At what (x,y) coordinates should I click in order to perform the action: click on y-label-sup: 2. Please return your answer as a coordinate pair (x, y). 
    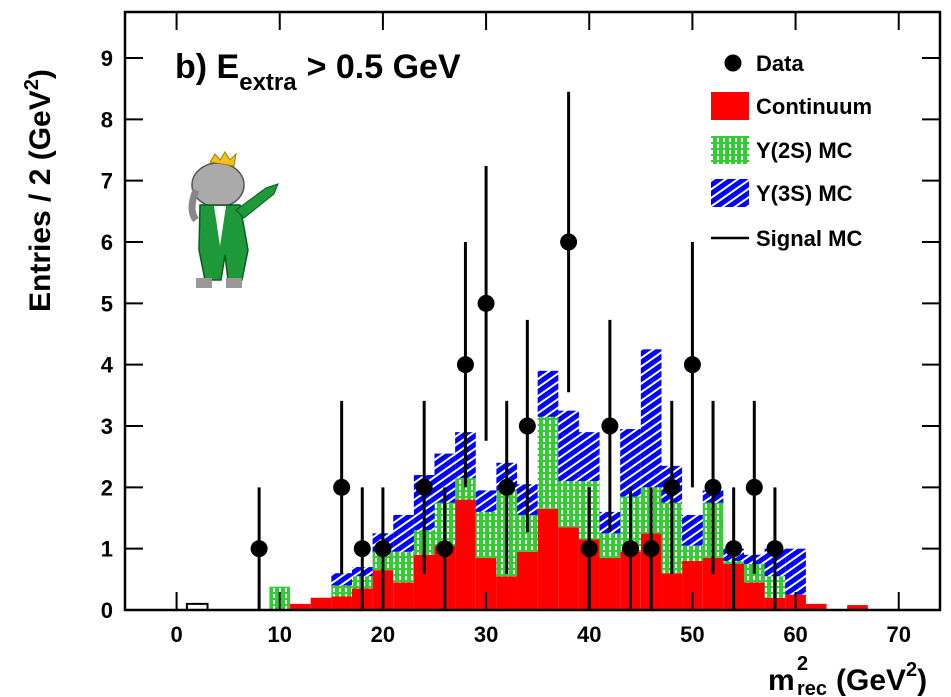
    Looking at the image, I should click on (32, 84).